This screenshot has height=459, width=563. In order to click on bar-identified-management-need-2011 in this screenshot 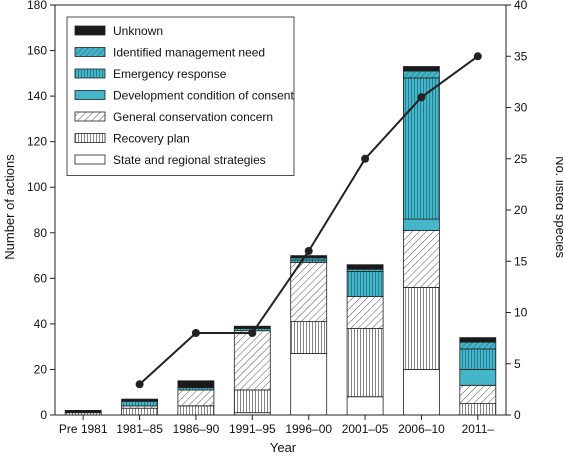, I will do `click(478, 345)`.